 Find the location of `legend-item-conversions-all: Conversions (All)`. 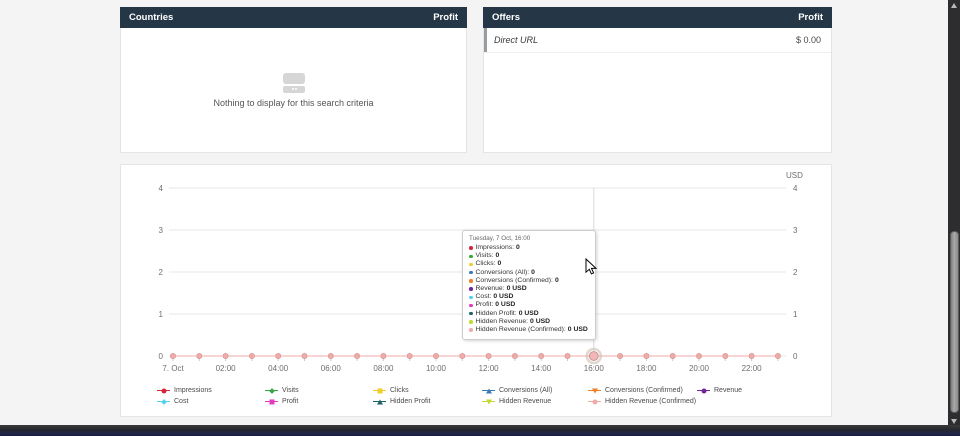

legend-item-conversions-all: Conversions (All) is located at coordinates (517, 390).